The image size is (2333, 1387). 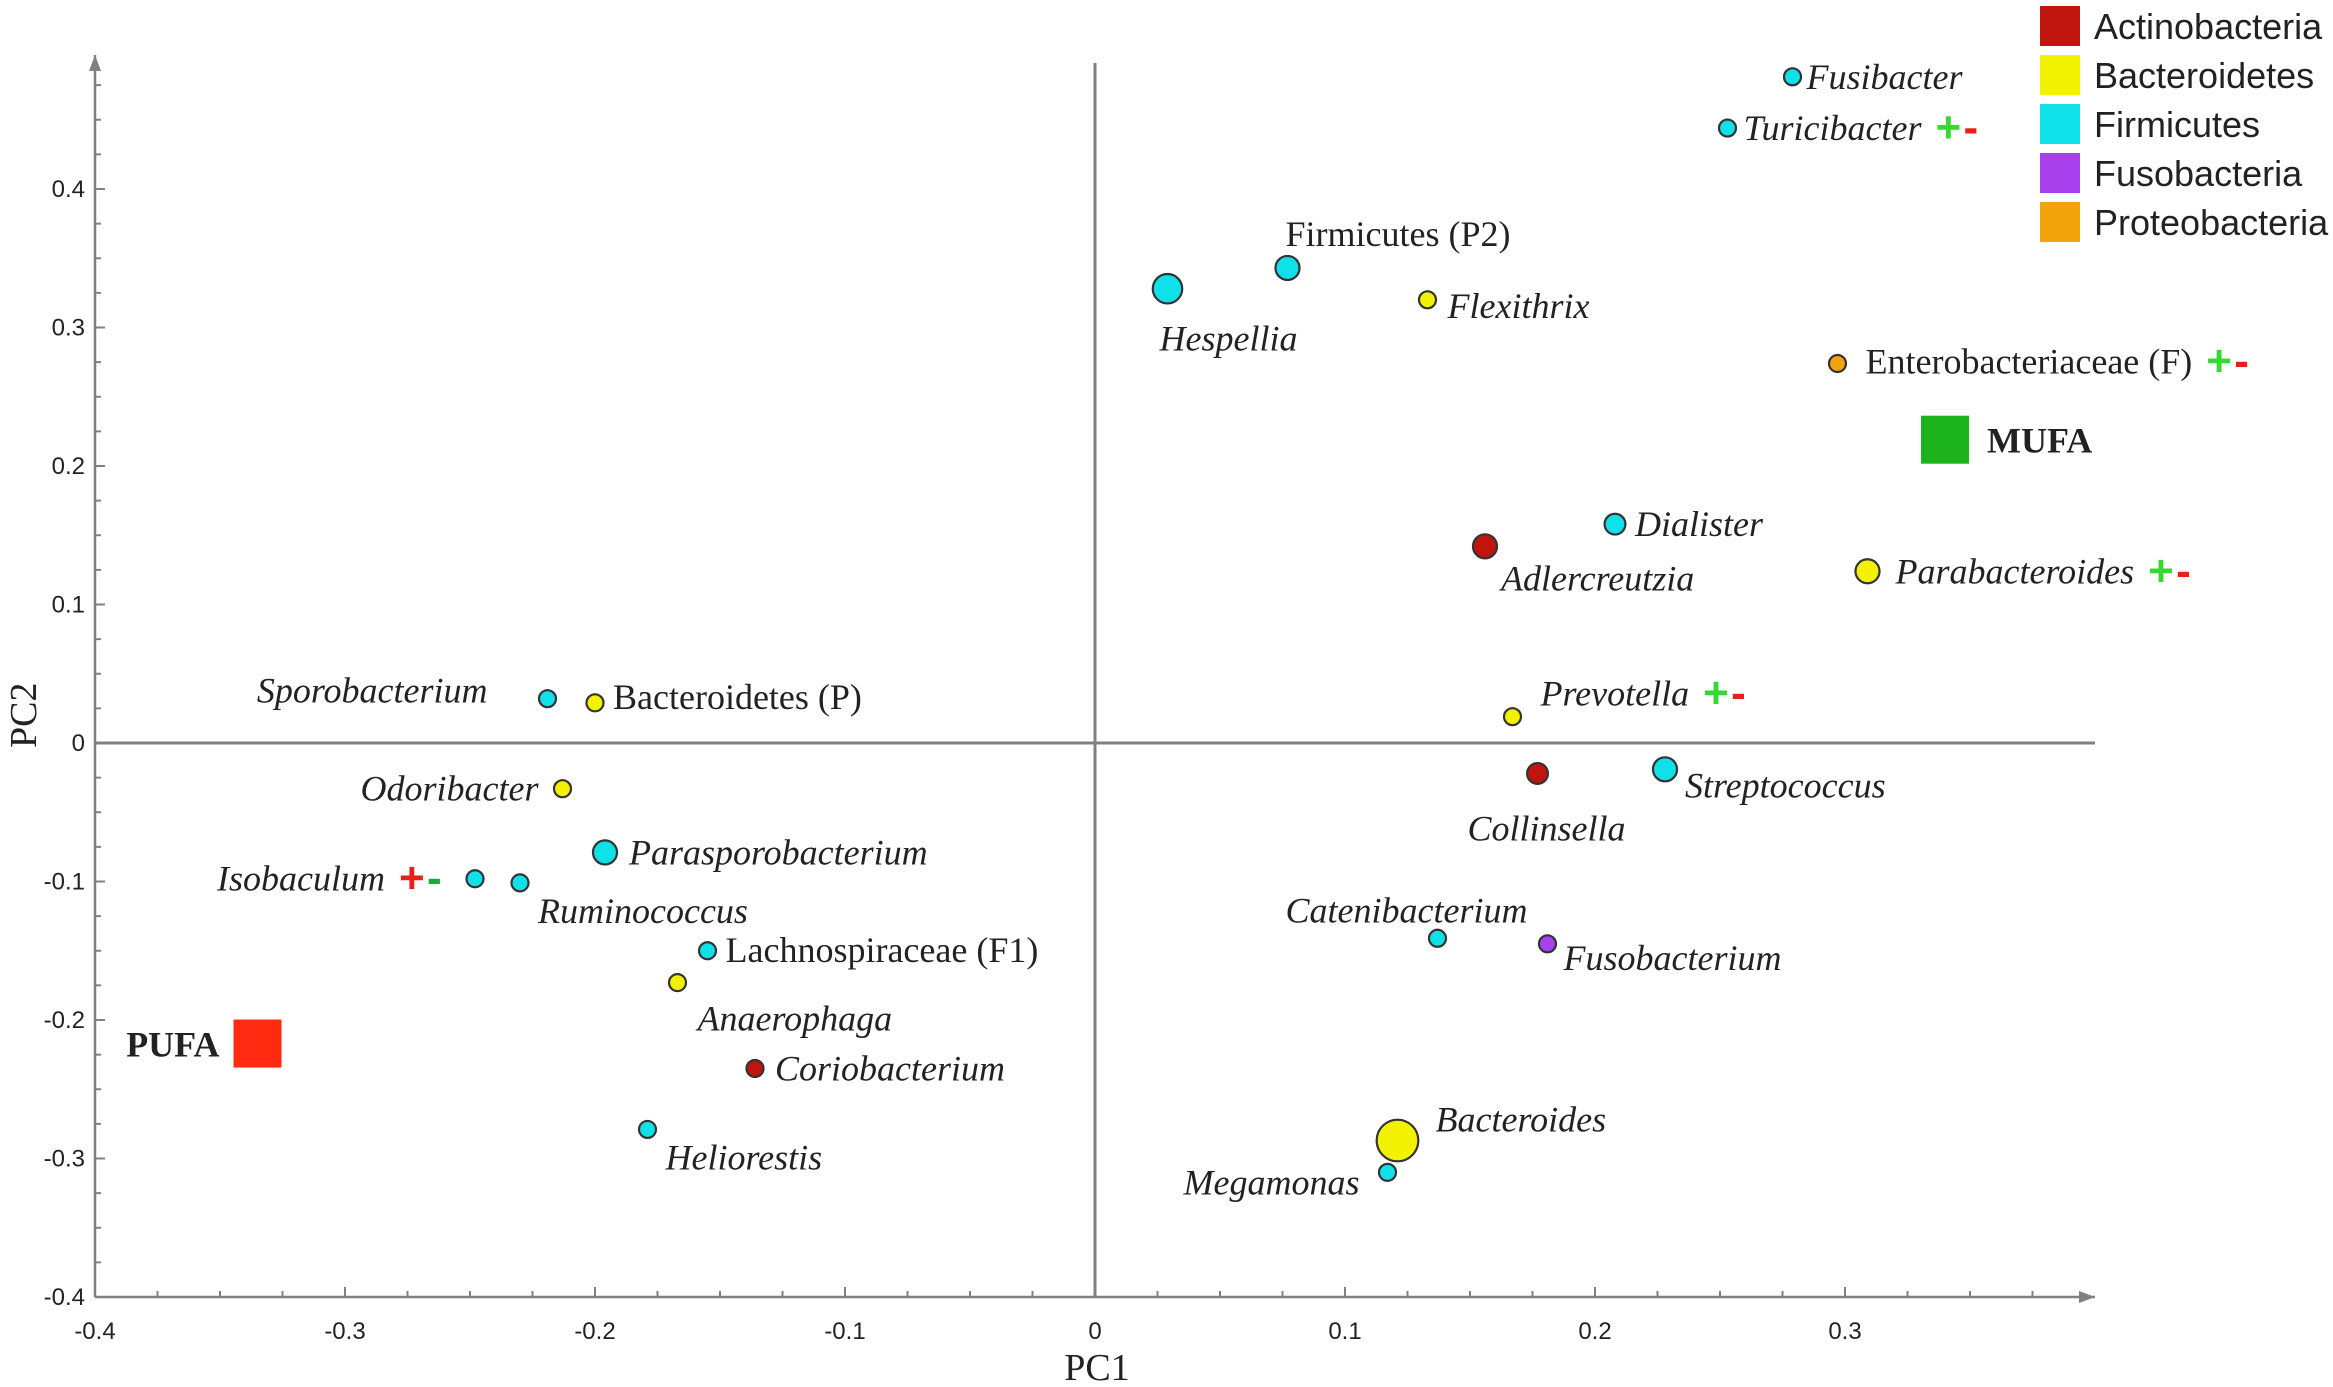 What do you see at coordinates (172, 1045) in the screenshot?
I see `marker-label-pufa: PUFA` at bounding box center [172, 1045].